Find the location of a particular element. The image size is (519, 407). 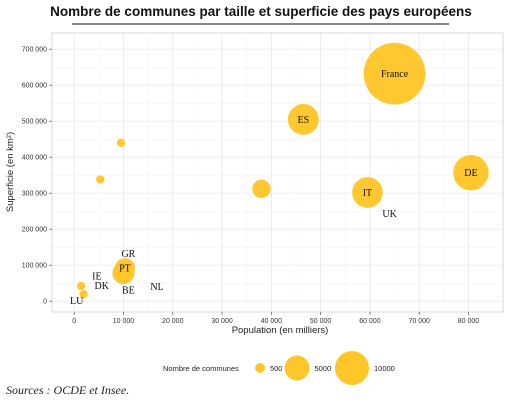

legend-label: 500 is located at coordinates (276, 368).